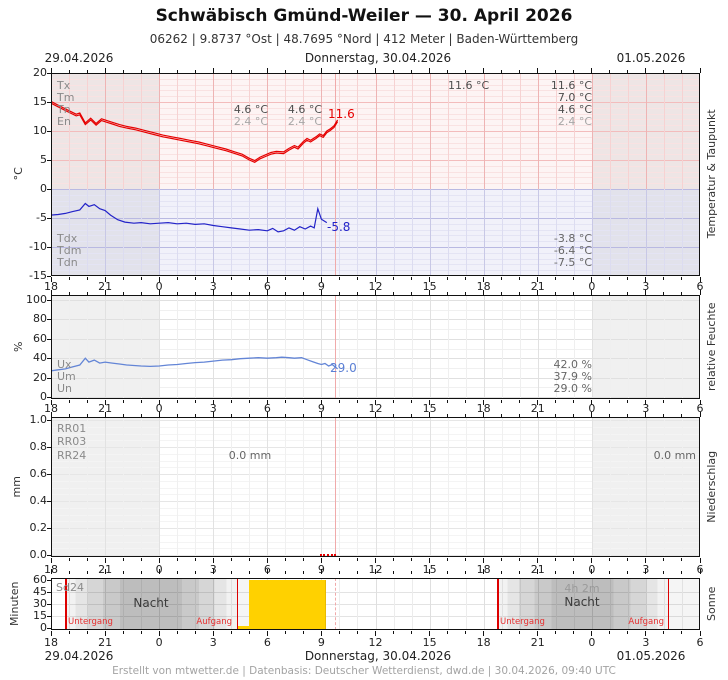 The height and width of the screenshot is (680, 728). What do you see at coordinates (335, 604) in the screenshot?
I see `current-time-cursor` at bounding box center [335, 604].